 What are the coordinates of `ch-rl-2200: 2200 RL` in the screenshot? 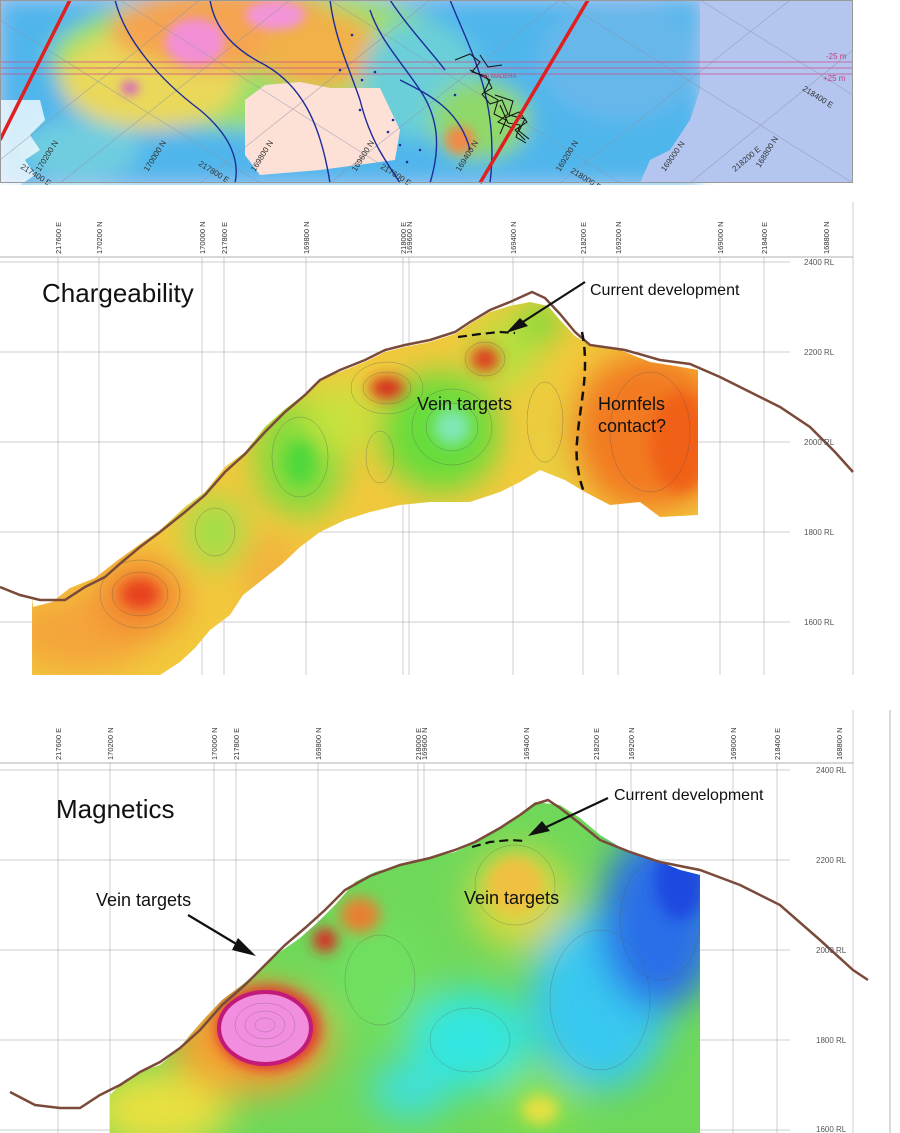 It's located at (819, 352).